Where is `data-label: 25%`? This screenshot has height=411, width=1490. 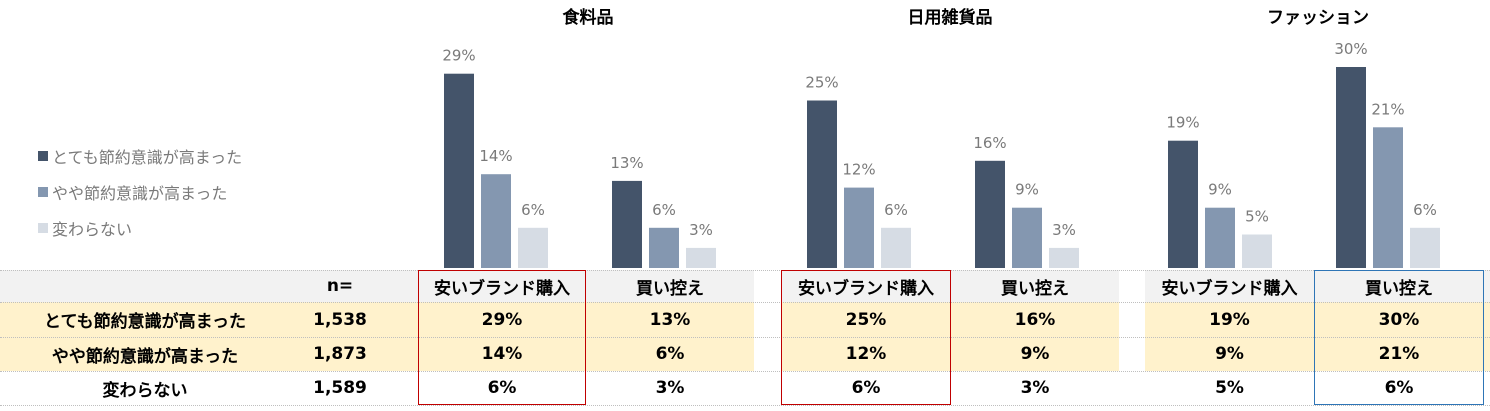
data-label: 25% is located at coordinates (821, 83).